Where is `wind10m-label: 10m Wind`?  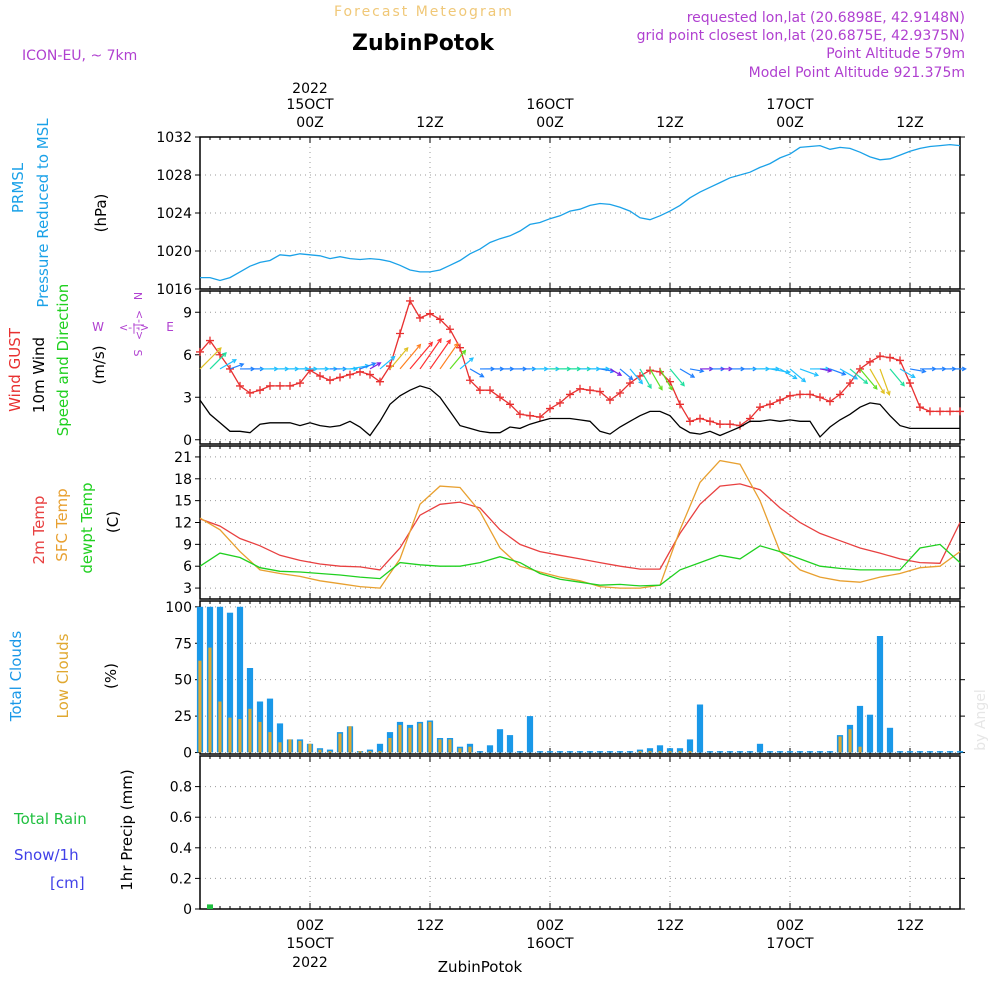 wind10m-label: 10m Wind is located at coordinates (39, 375).